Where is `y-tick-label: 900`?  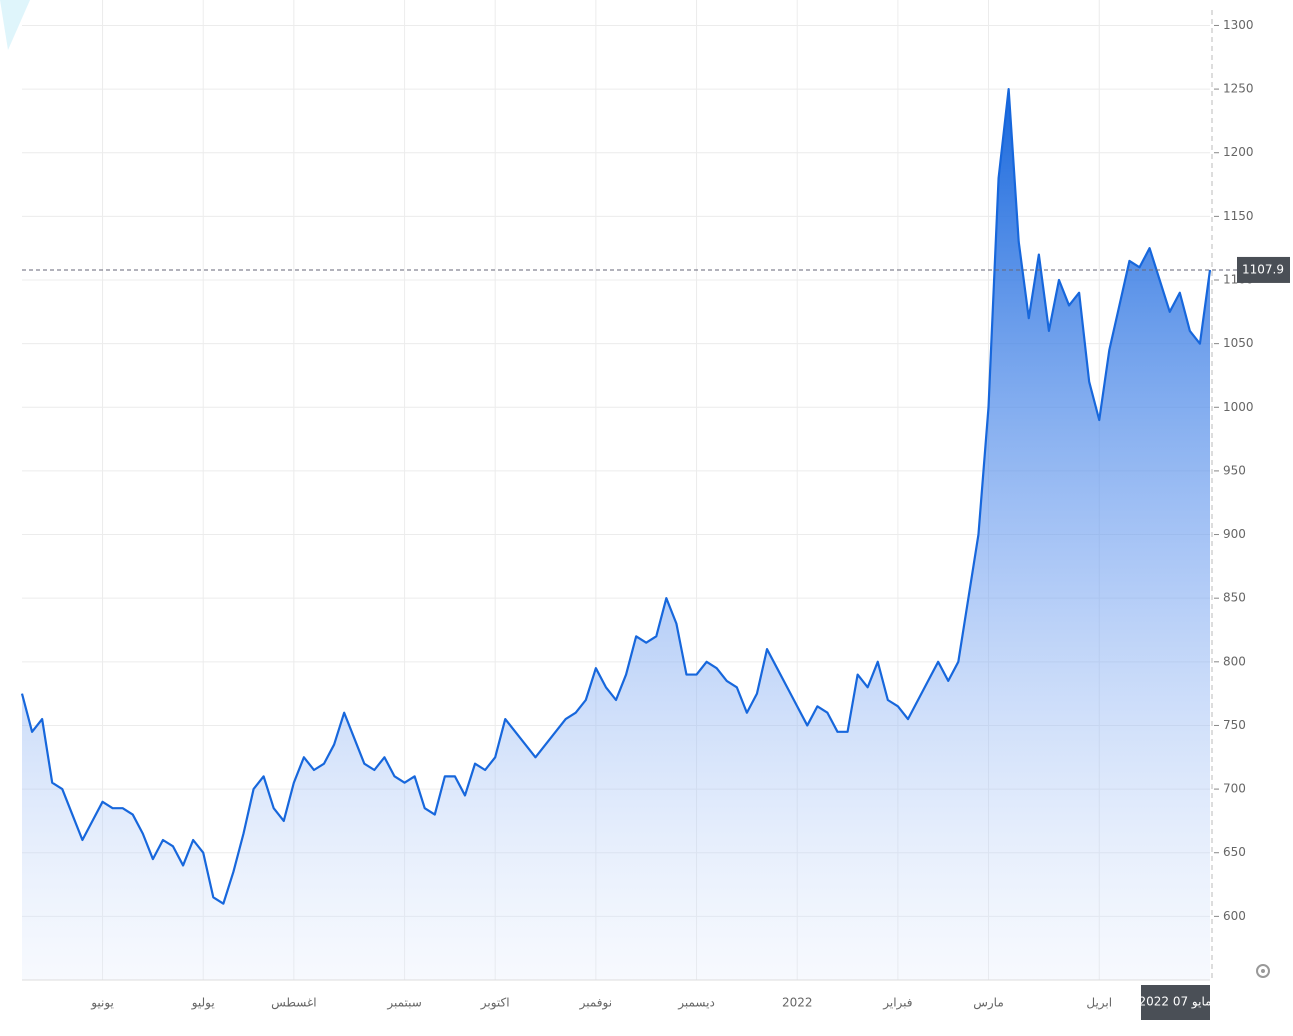 y-tick-label: 900 is located at coordinates (1234, 534).